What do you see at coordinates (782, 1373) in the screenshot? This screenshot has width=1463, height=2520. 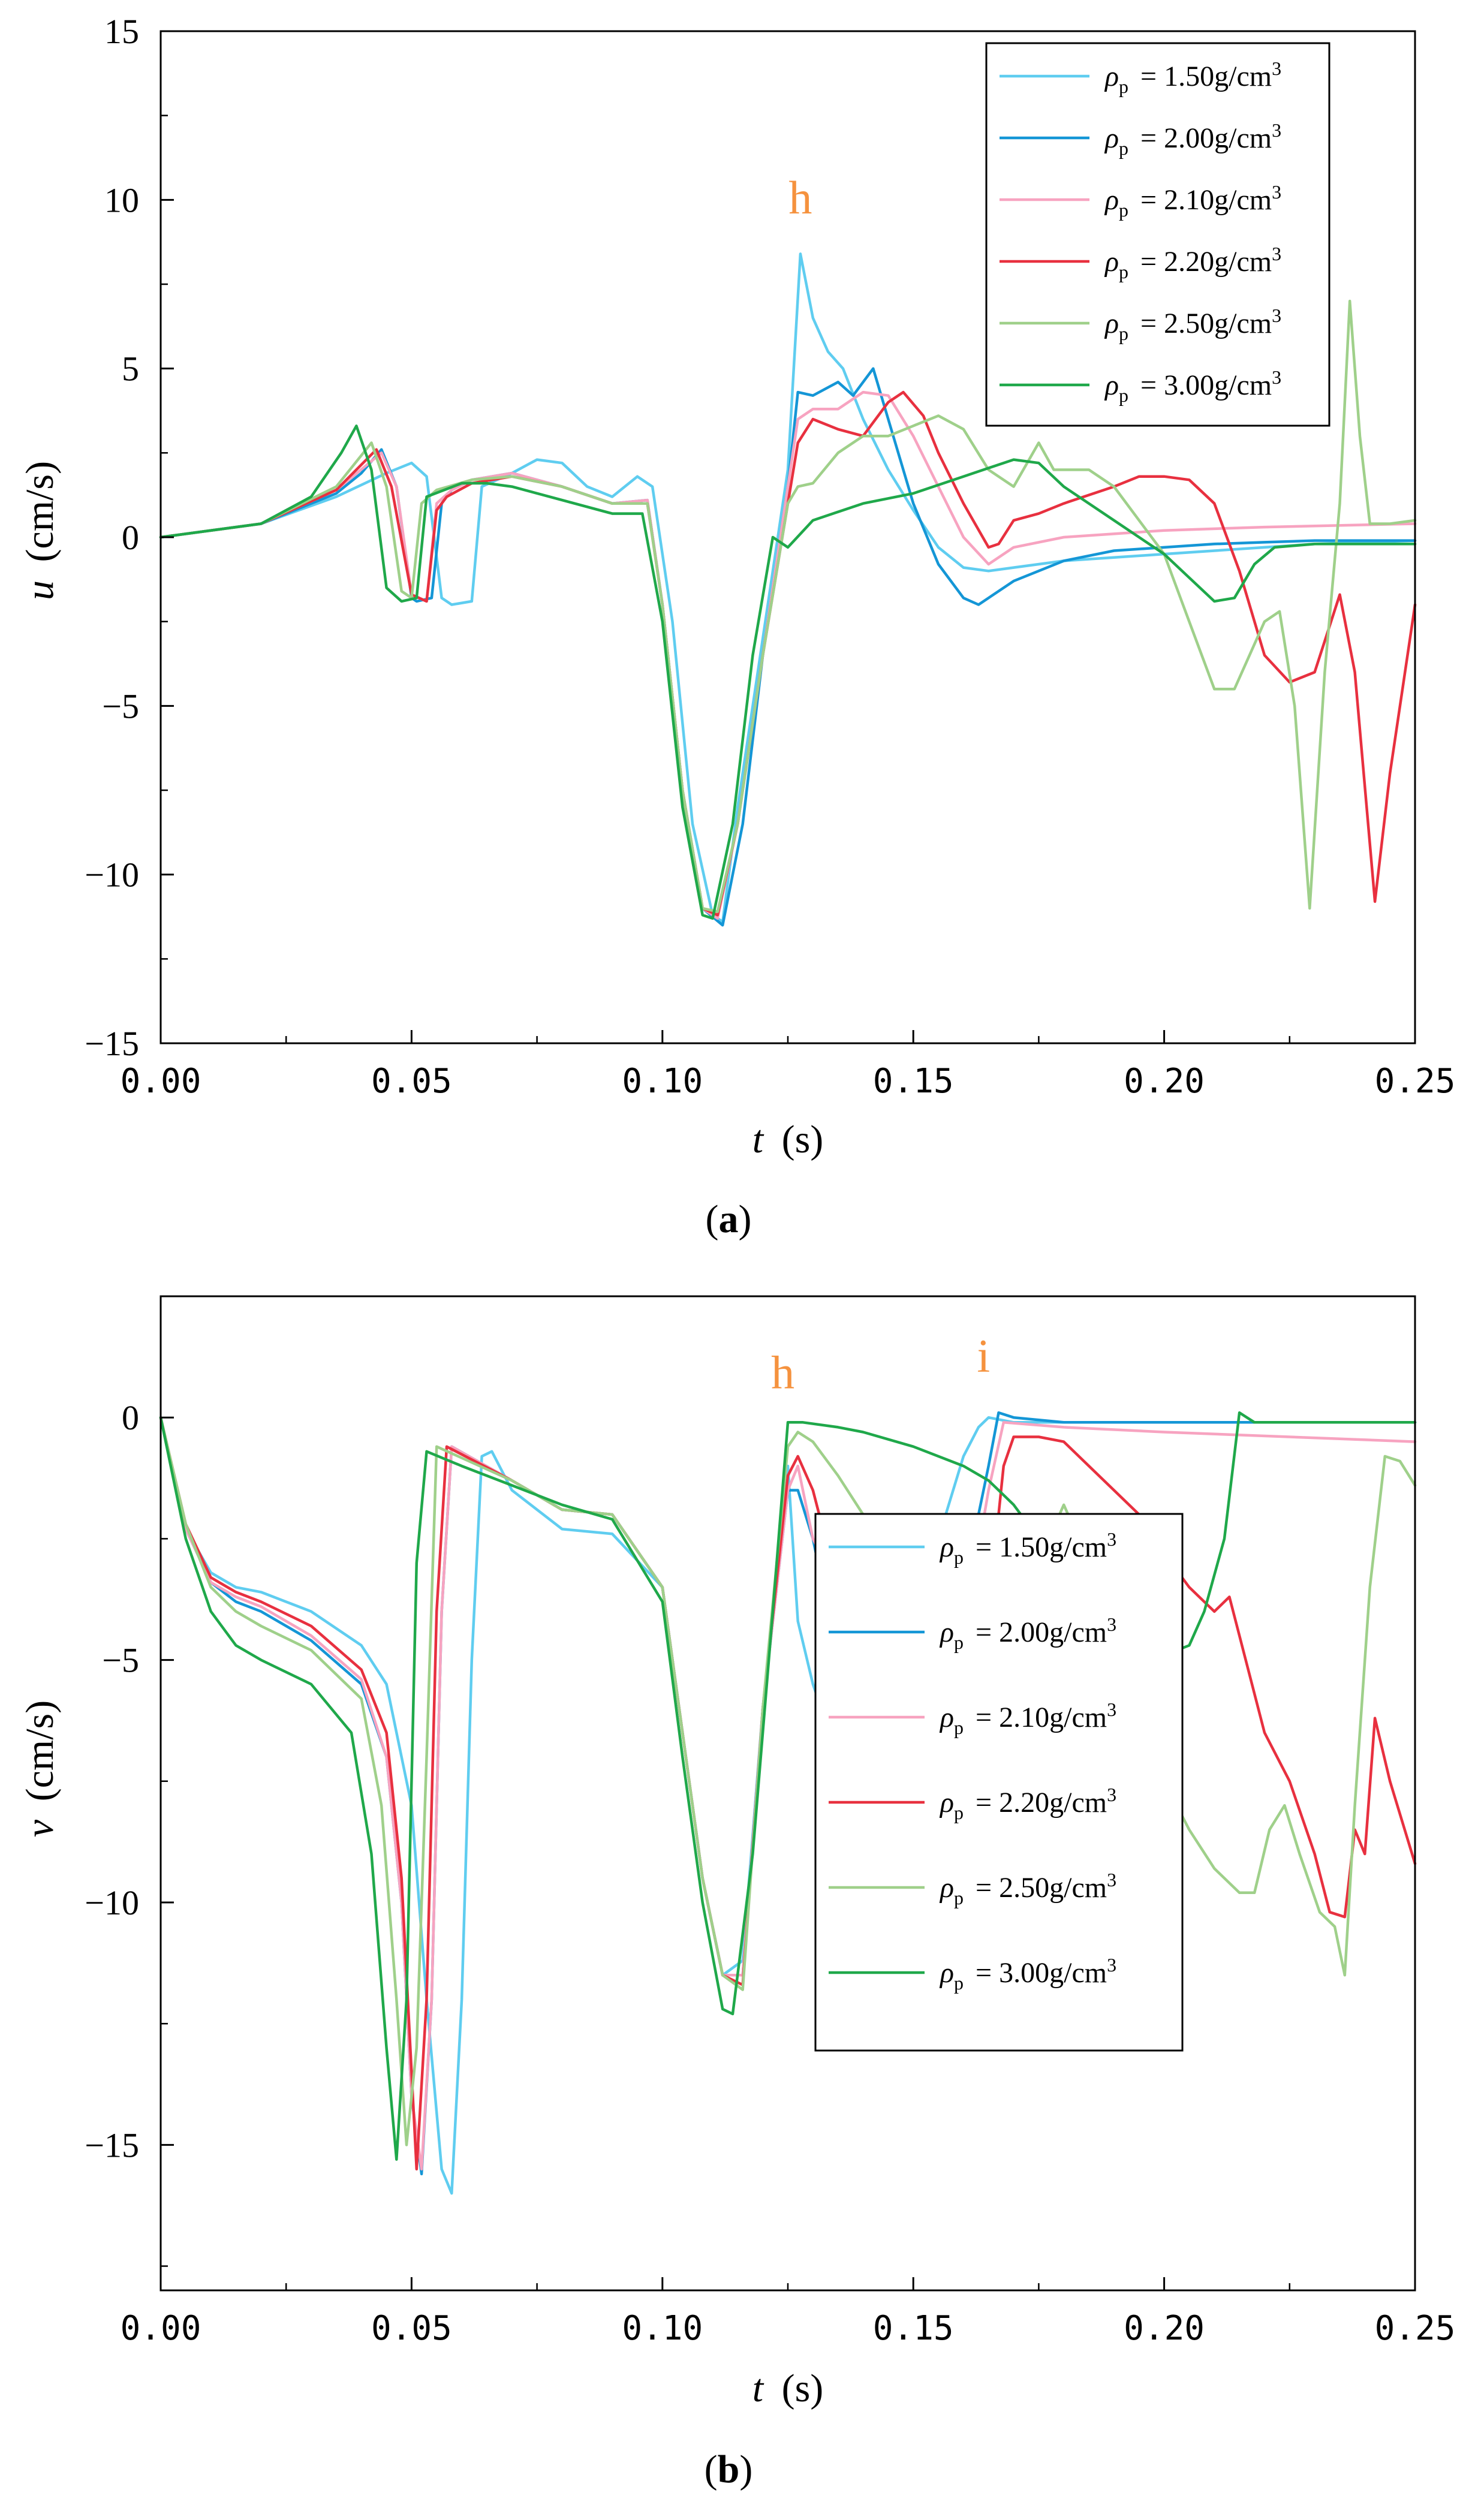 I see `annotation-h-b: h` at bounding box center [782, 1373].